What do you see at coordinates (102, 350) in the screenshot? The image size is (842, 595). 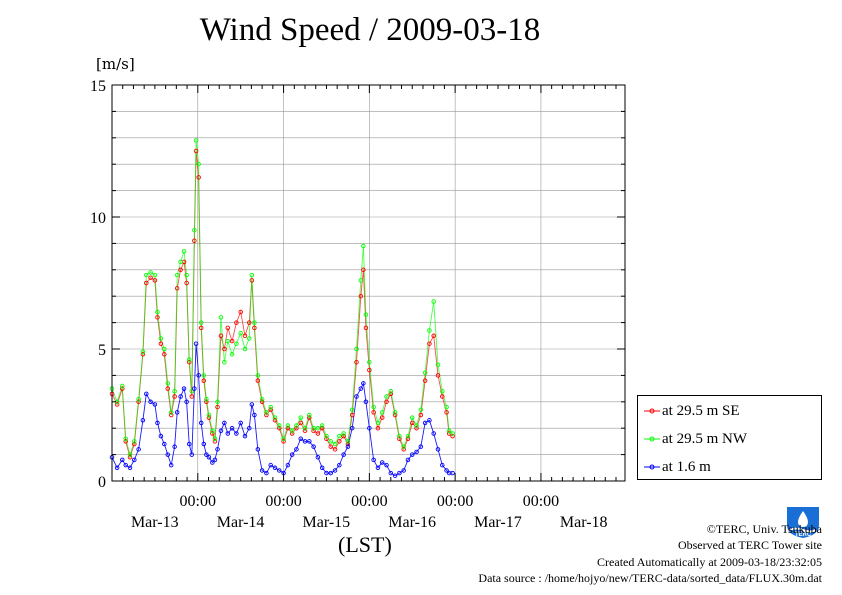 I see `y-tick-label: 5` at bounding box center [102, 350].